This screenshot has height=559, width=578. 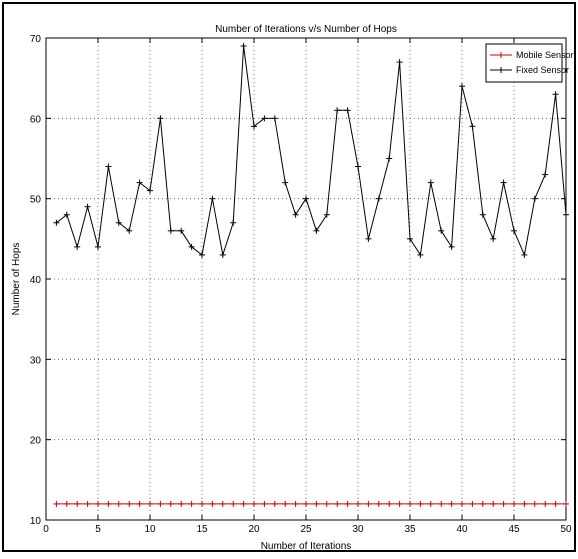 What do you see at coordinates (36, 280) in the screenshot?
I see `y-tick-label: 40` at bounding box center [36, 280].